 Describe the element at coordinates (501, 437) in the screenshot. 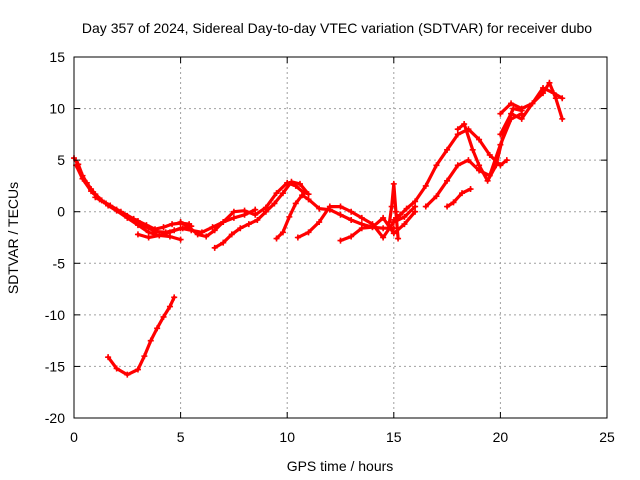

I see `x-tick-label: 20` at that location.